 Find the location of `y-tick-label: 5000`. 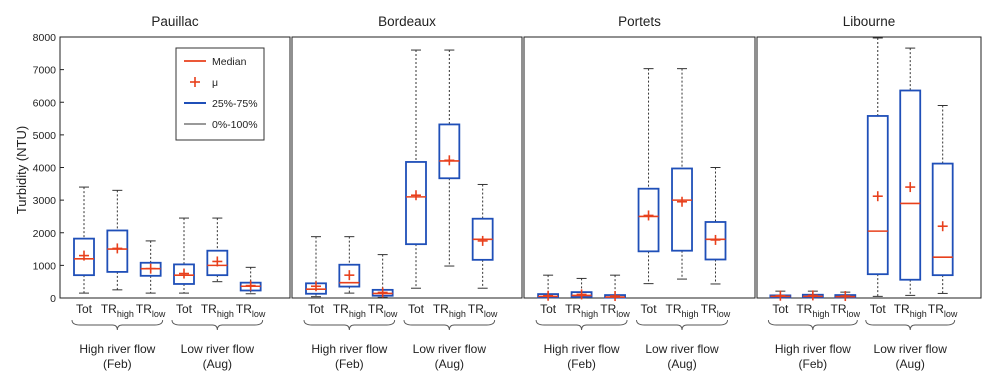

y-tick-label: 5000 is located at coordinates (45, 136).